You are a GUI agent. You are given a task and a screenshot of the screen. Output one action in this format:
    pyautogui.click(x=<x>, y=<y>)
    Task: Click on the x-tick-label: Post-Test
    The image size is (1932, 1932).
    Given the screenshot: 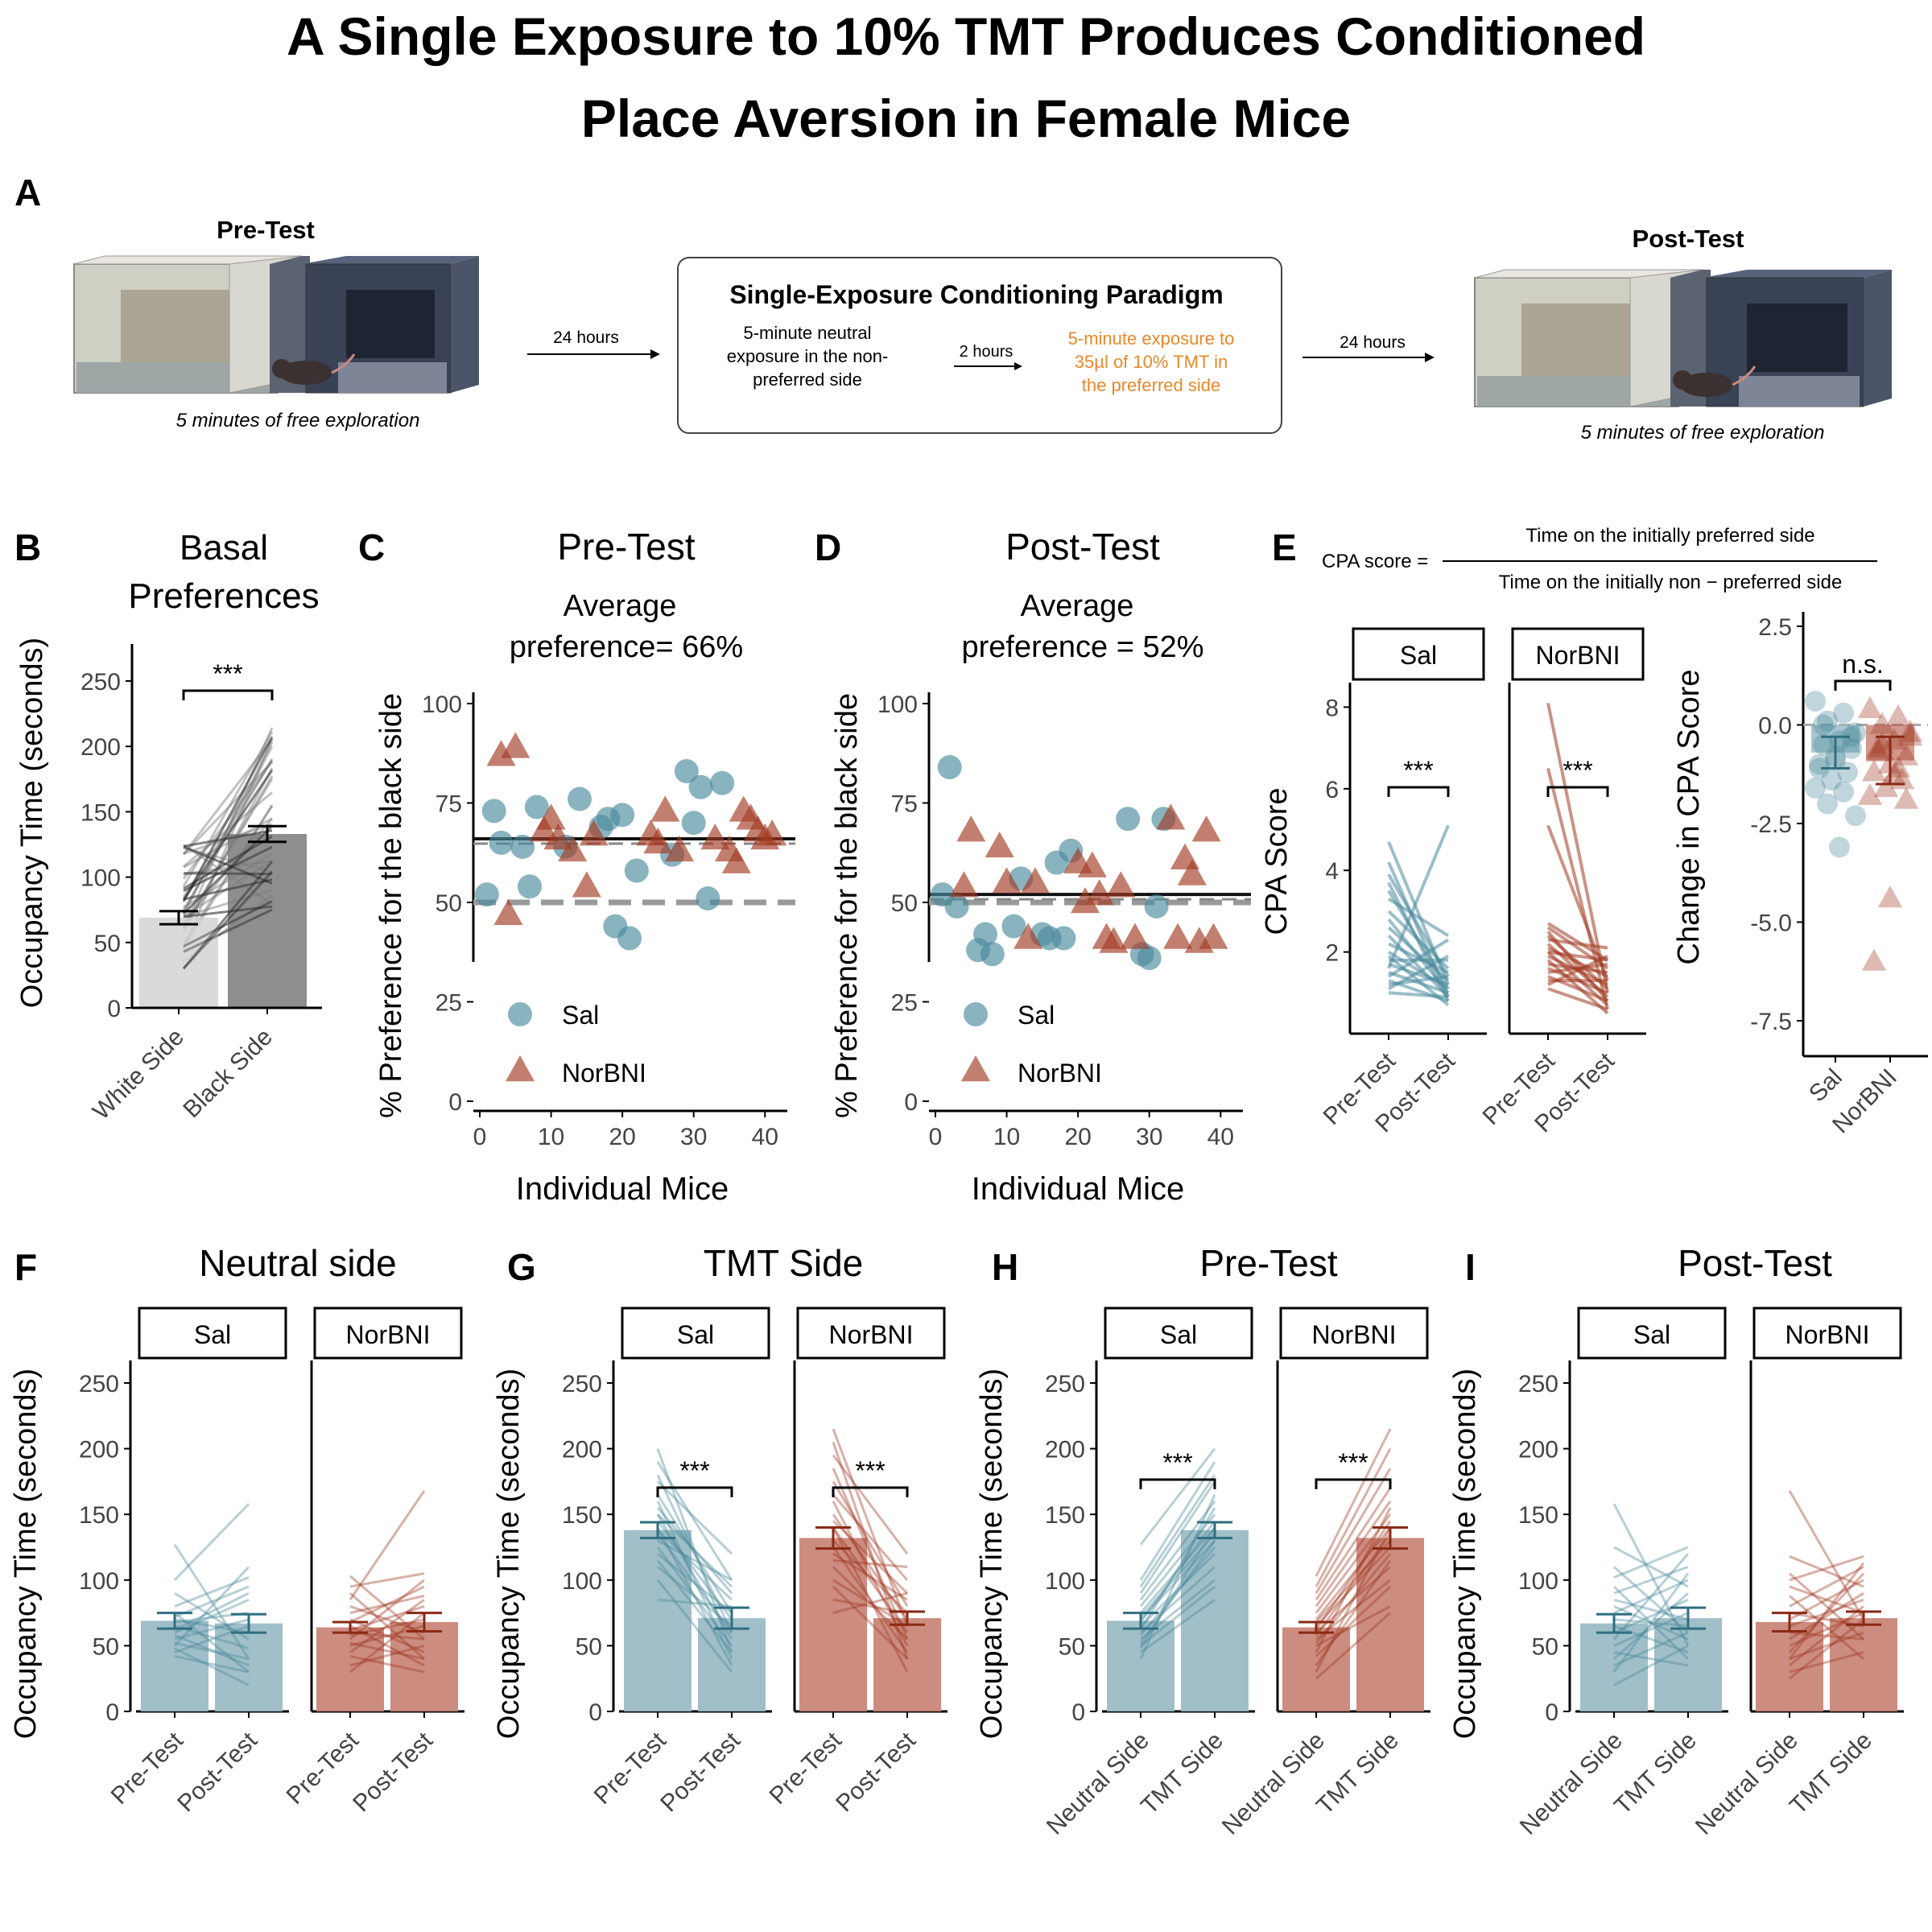 What is the action you would take?
    pyautogui.click(x=876, y=1772)
    